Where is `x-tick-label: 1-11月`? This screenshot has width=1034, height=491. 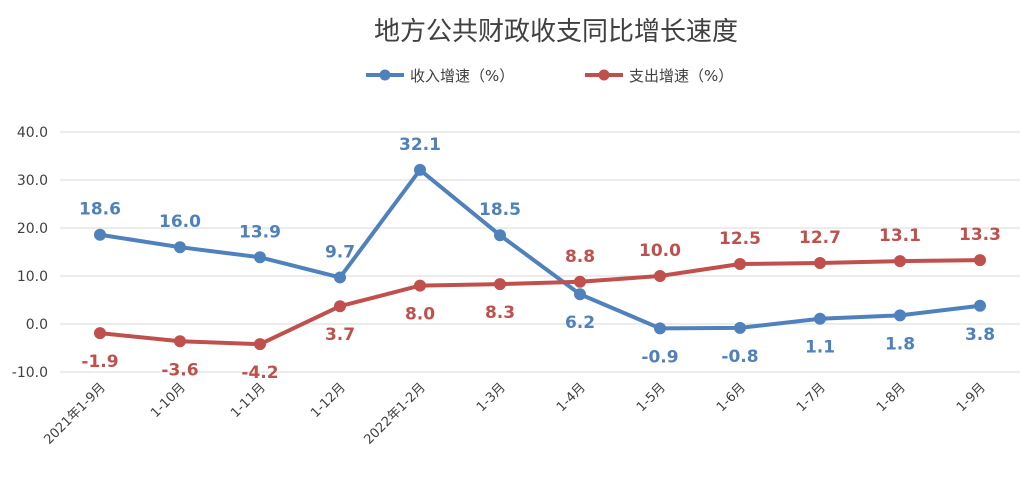 x-tick-label: 1-11月 is located at coordinates (248, 400).